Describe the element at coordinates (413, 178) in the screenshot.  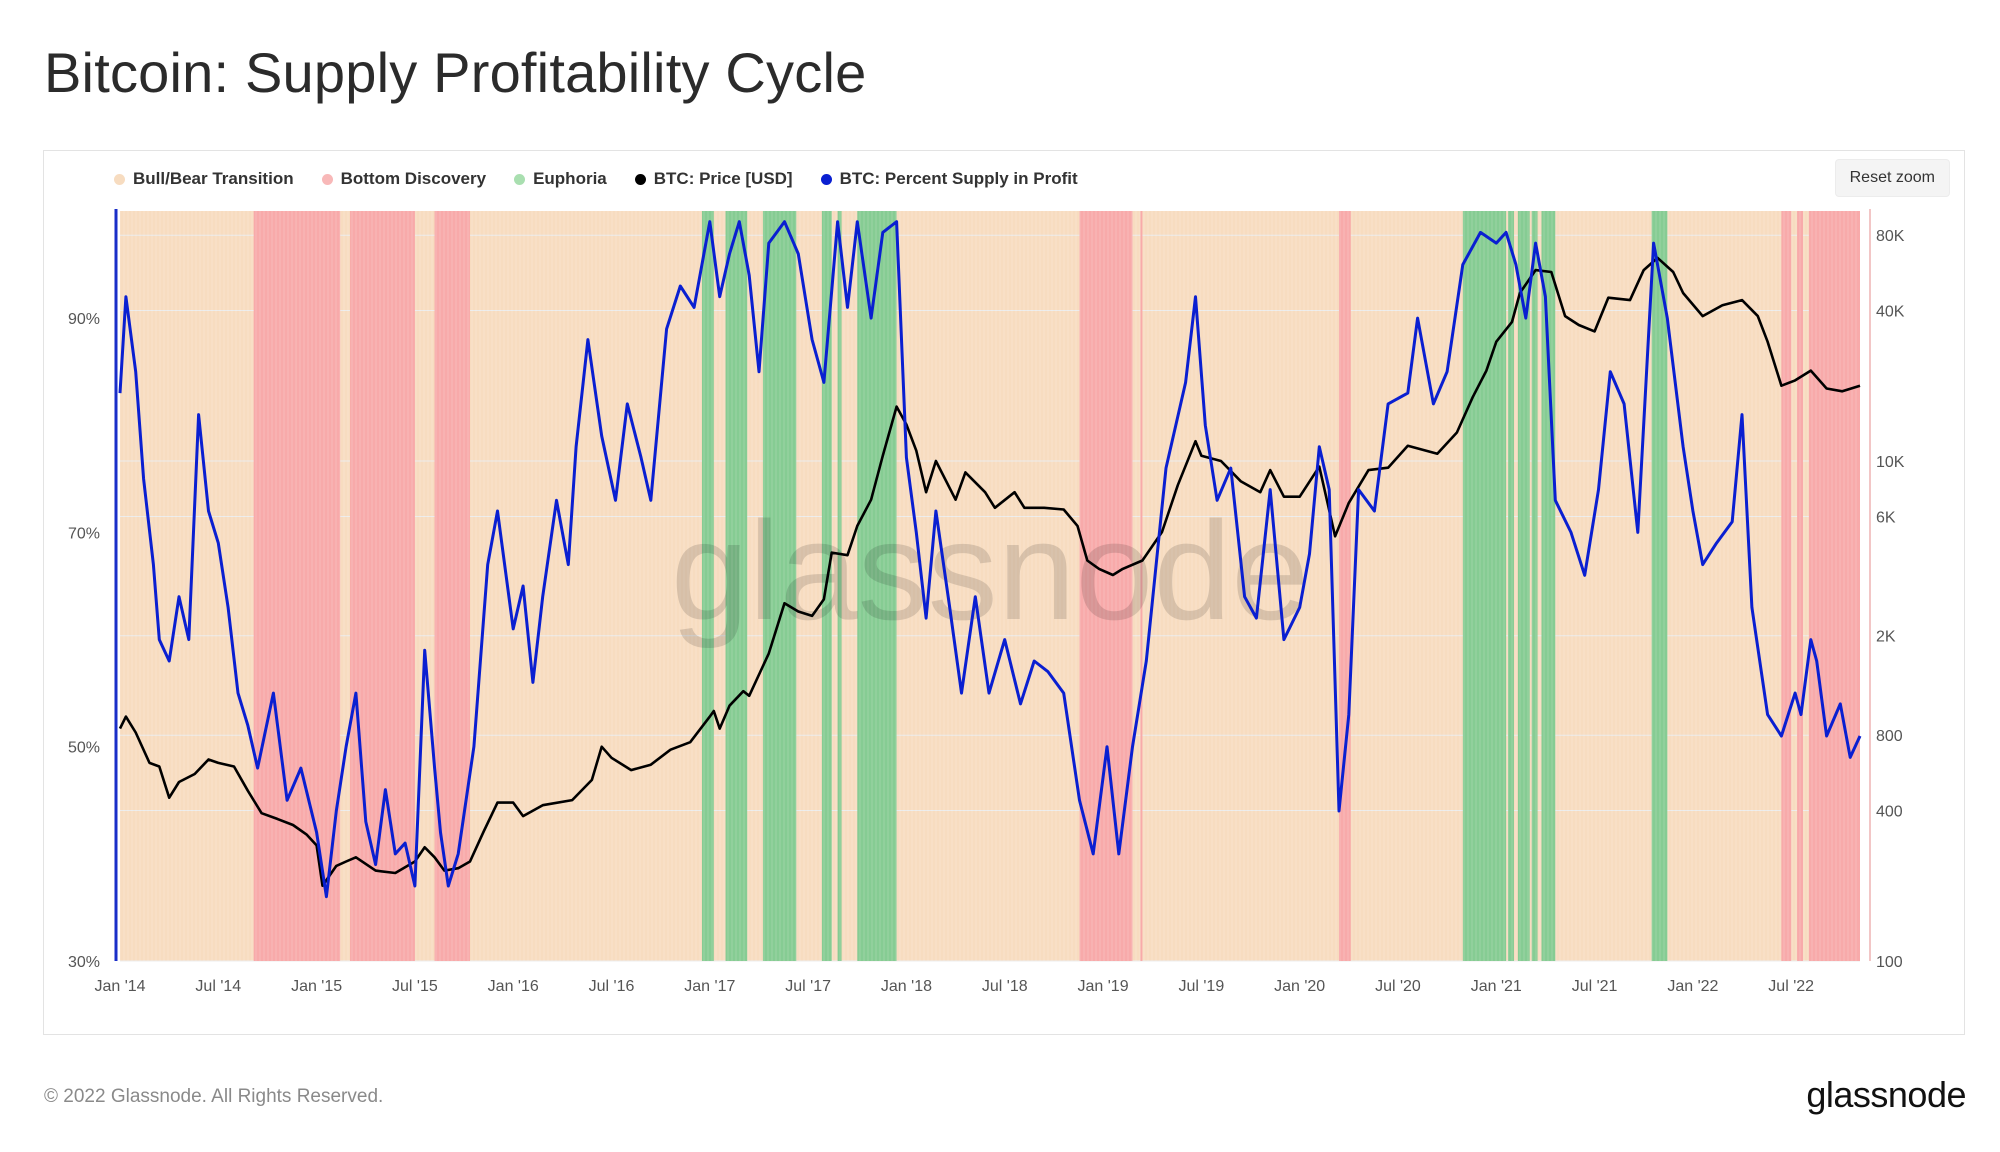
I see `legend-label: Bottom Discovery` at that location.